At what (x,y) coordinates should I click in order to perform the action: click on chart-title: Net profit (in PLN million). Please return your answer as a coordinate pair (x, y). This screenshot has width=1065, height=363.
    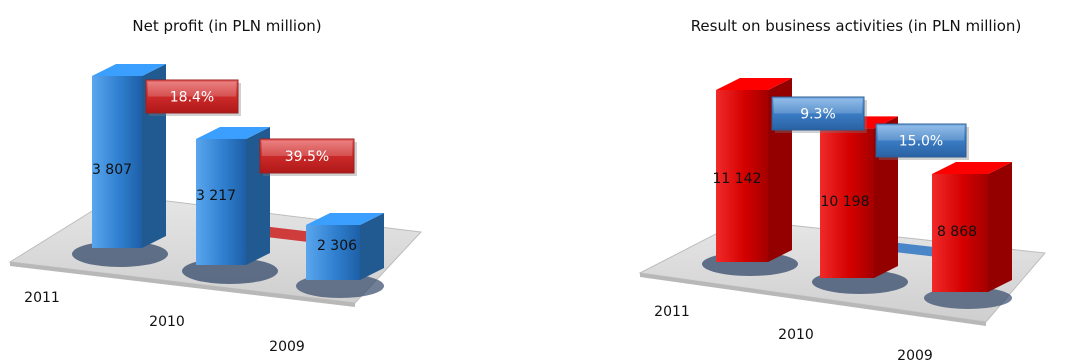
    Looking at the image, I should click on (226, 26).